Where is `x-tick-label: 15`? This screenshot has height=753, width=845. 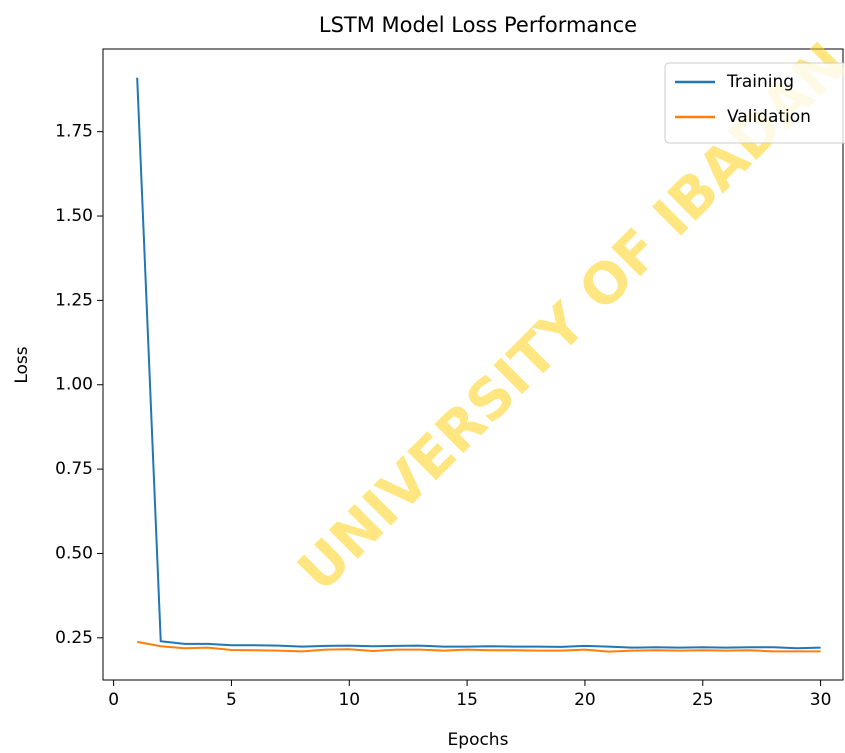 x-tick-label: 15 is located at coordinates (467, 700).